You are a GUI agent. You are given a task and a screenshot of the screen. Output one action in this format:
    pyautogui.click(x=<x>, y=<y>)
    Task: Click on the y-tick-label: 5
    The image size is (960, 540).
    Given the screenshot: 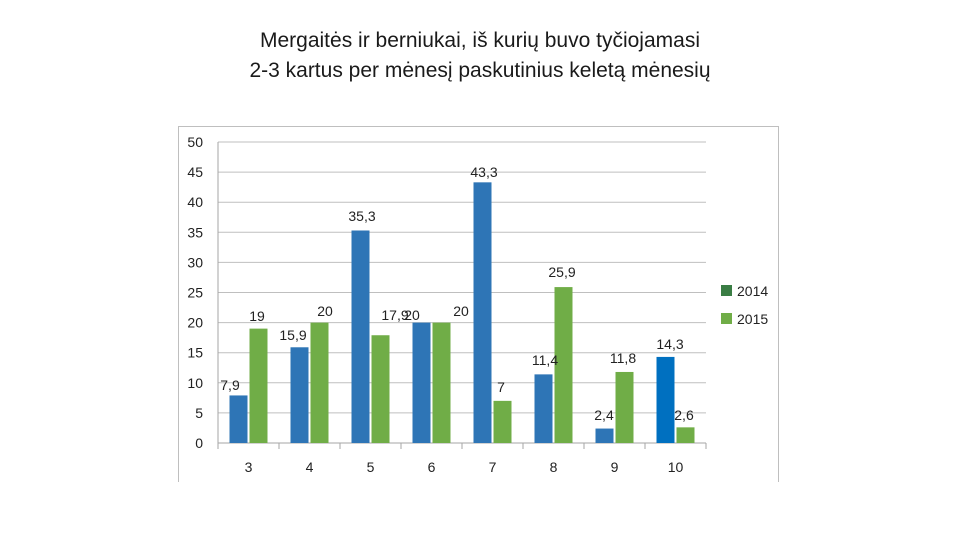 What is the action you would take?
    pyautogui.click(x=199, y=413)
    